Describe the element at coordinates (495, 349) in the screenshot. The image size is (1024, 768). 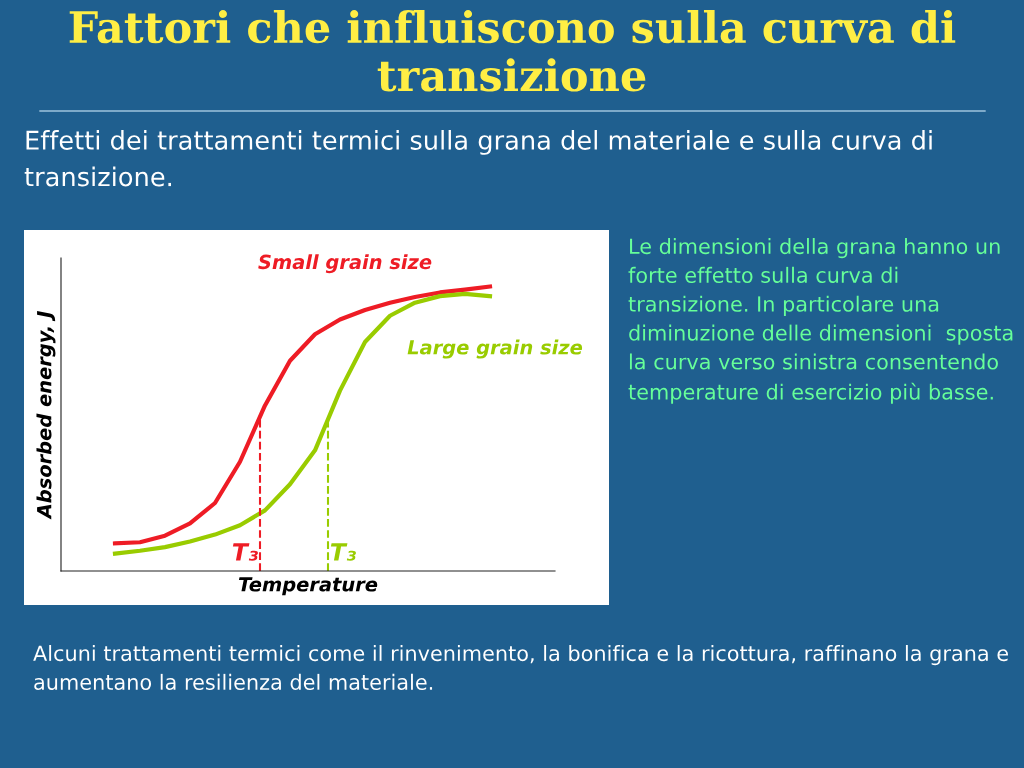
I see `series-label: Large grain size` at that location.